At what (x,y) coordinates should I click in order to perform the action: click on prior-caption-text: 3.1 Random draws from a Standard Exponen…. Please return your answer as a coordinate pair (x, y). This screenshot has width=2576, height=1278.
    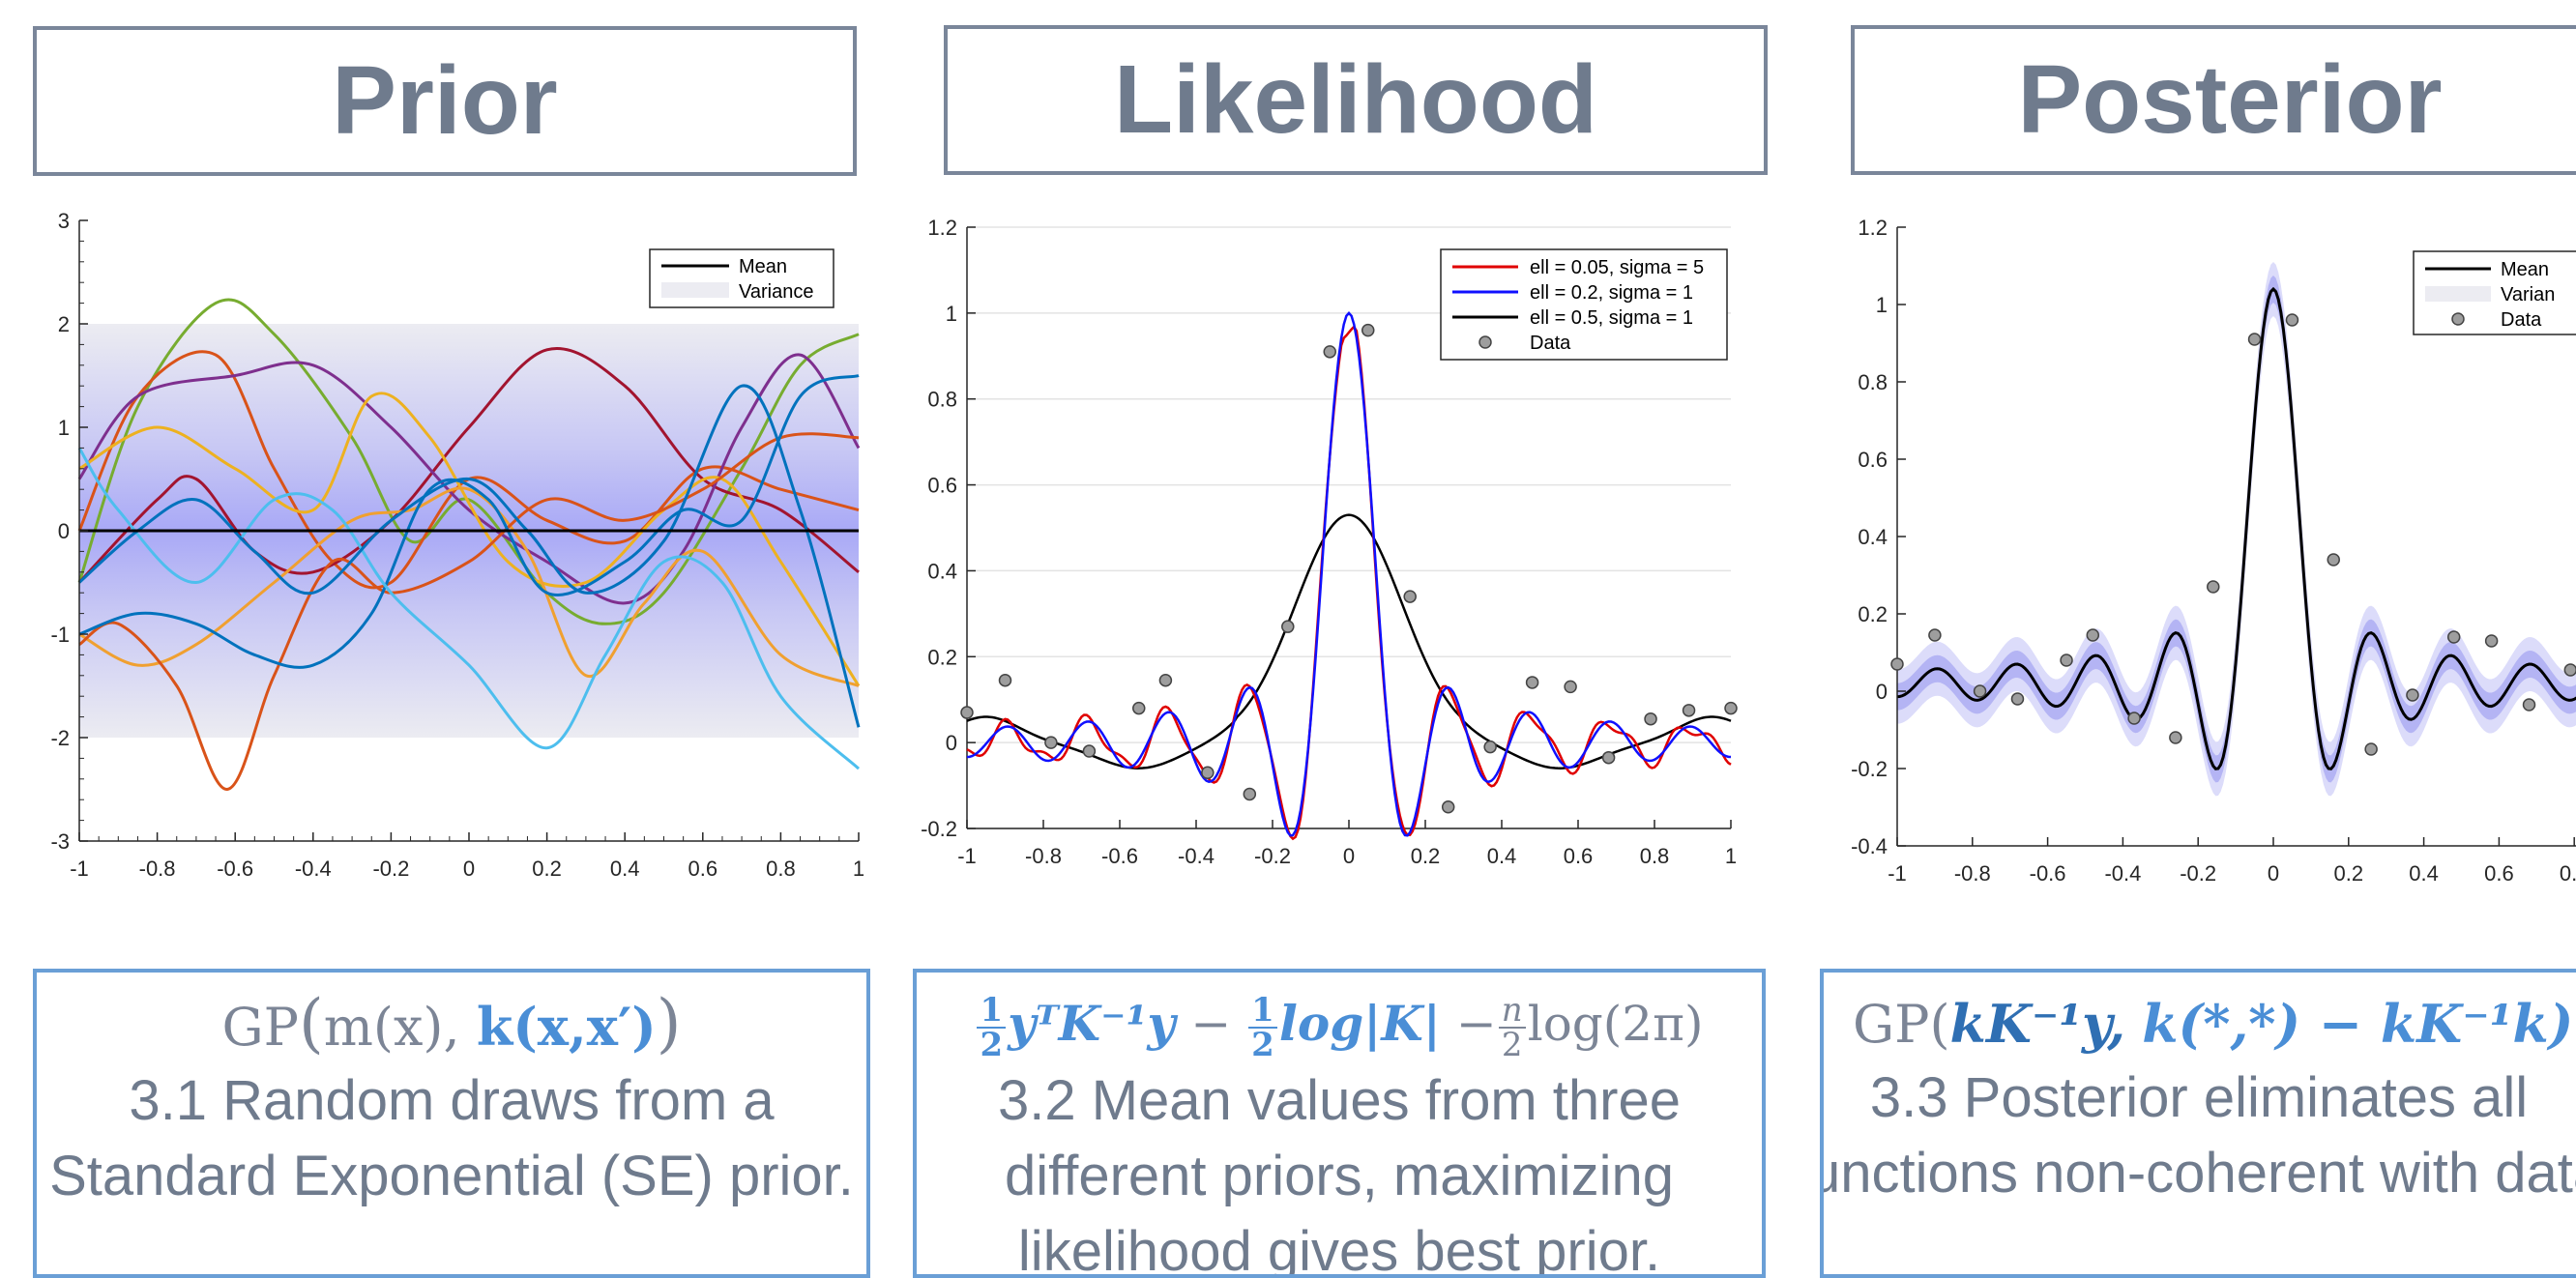
    Looking at the image, I should click on (451, 1138).